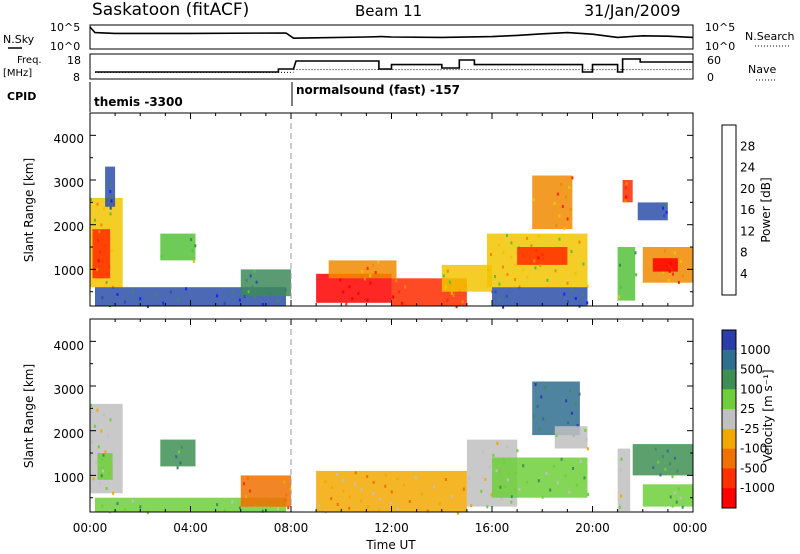 The image size is (800, 554). What do you see at coordinates (750, 429) in the screenshot?
I see `velocity-colorbar-tick: -25` at bounding box center [750, 429].